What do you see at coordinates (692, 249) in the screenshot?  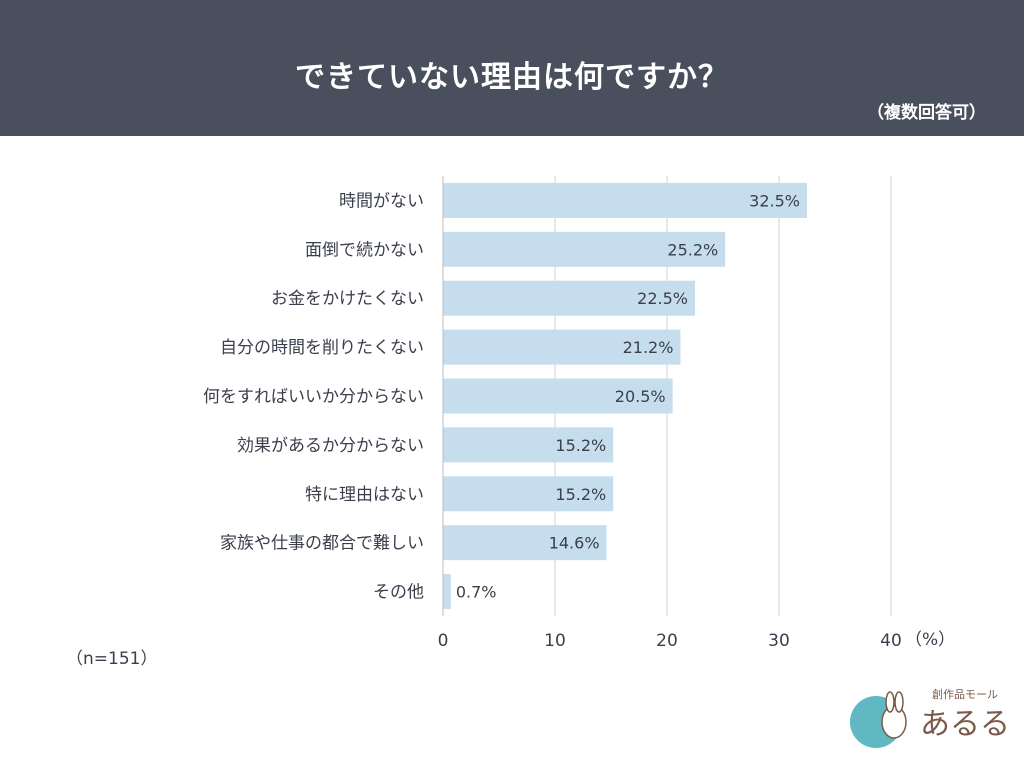 I see `value-label-1: 25.2%` at bounding box center [692, 249].